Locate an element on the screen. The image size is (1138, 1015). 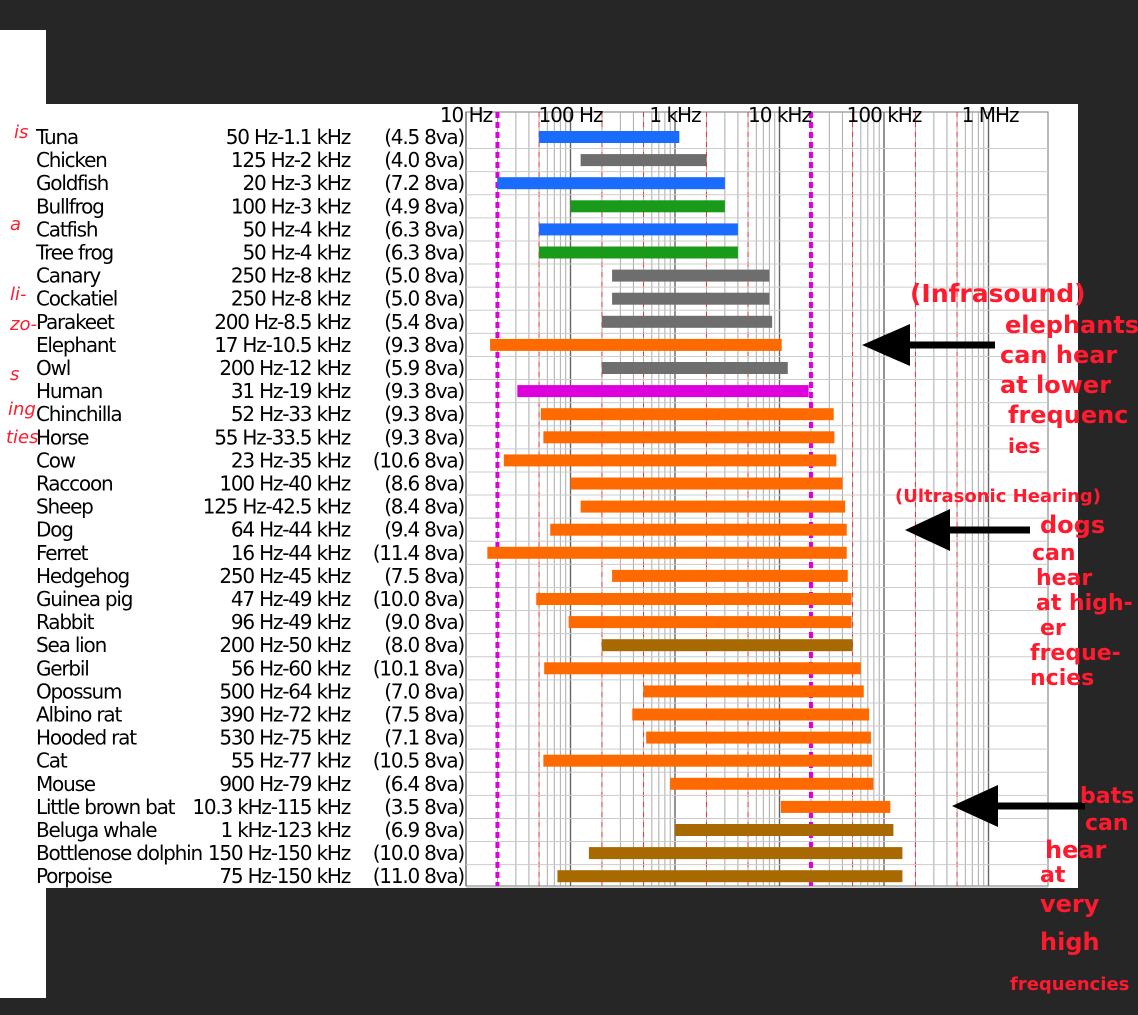
animal-name-chinchilla: Chinchilla is located at coordinates (78, 414).